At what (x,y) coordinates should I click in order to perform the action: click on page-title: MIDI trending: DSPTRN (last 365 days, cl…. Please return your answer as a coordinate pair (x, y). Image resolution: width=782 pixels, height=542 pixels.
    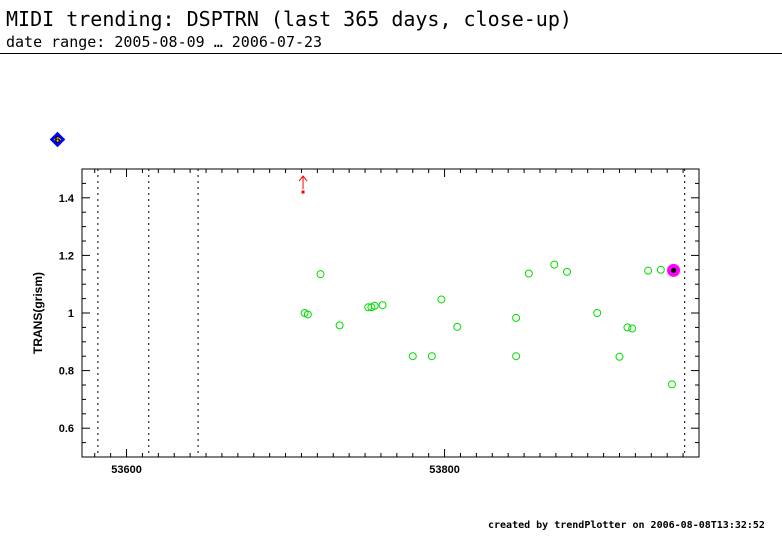
    Looking at the image, I should click on (289, 19).